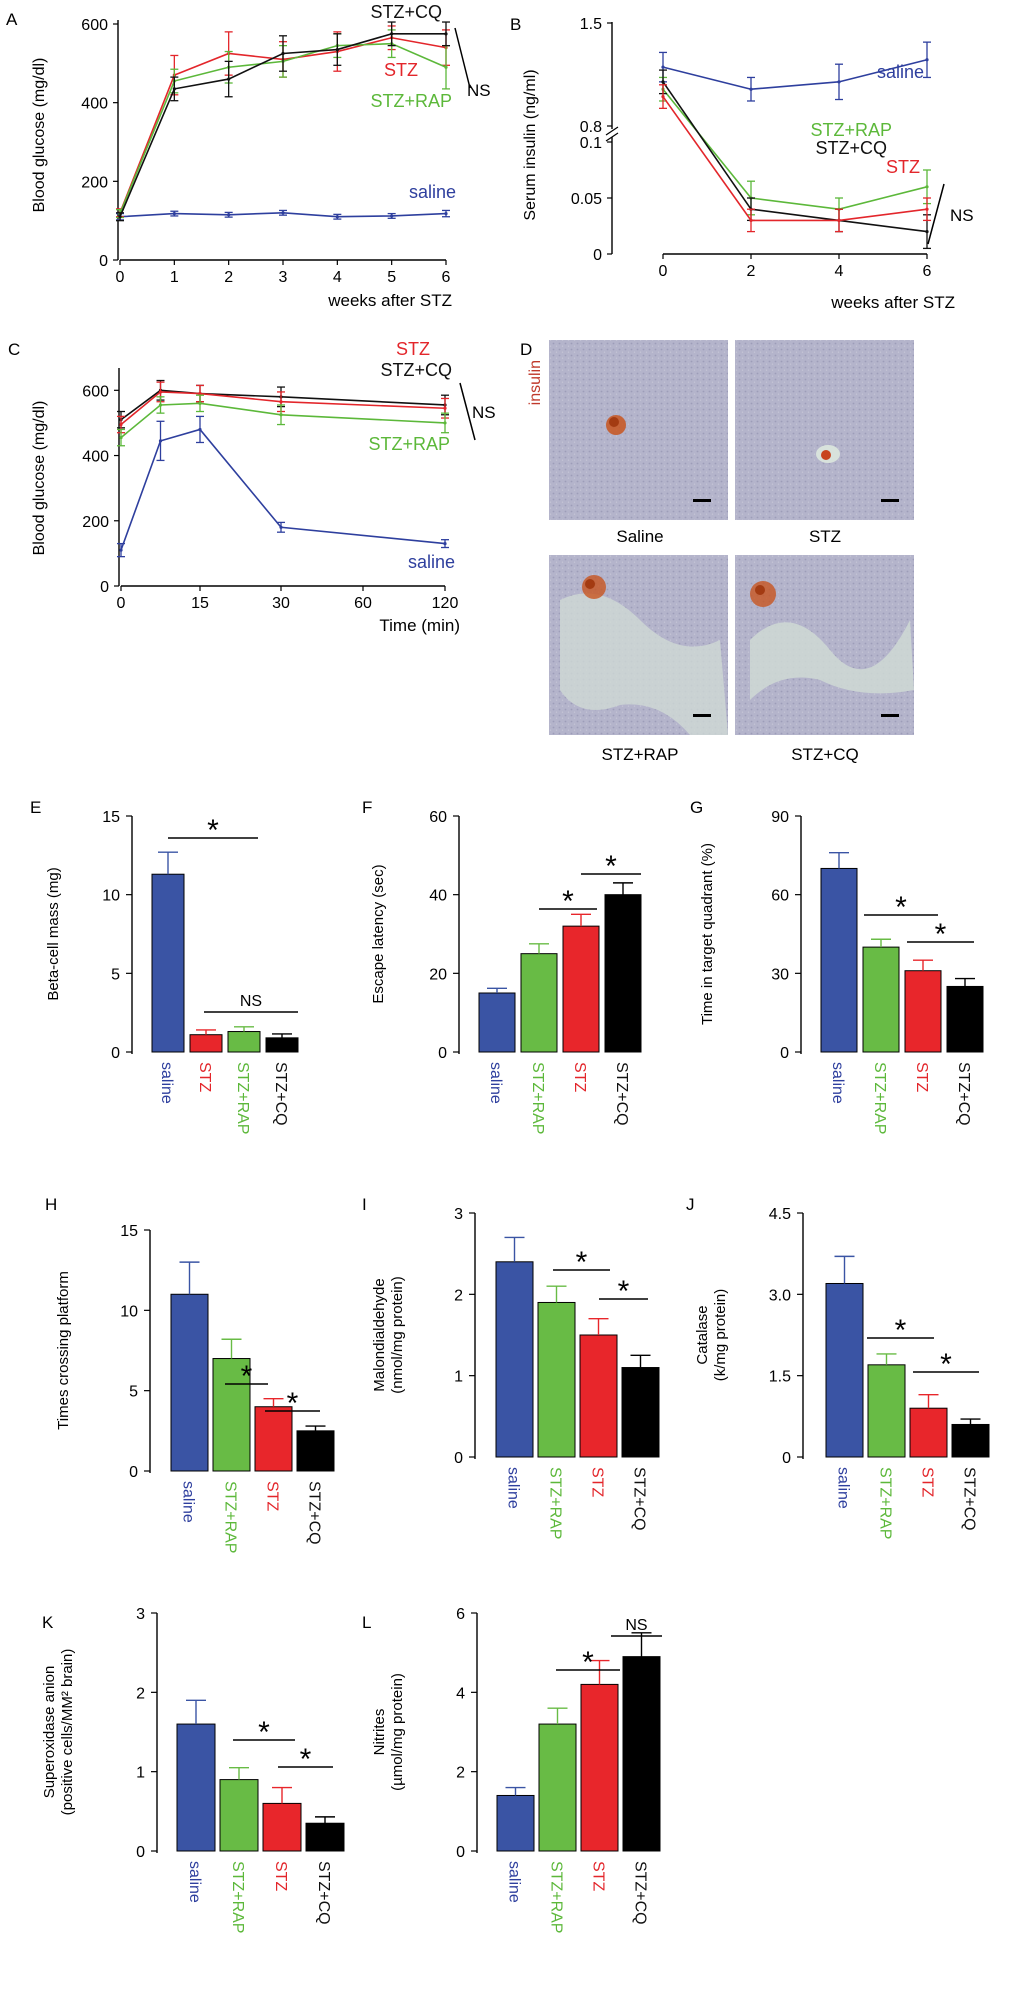  What do you see at coordinates (379, 1334) in the screenshot?
I see `y-axis-label: Malondialdehyde` at bounding box center [379, 1334].